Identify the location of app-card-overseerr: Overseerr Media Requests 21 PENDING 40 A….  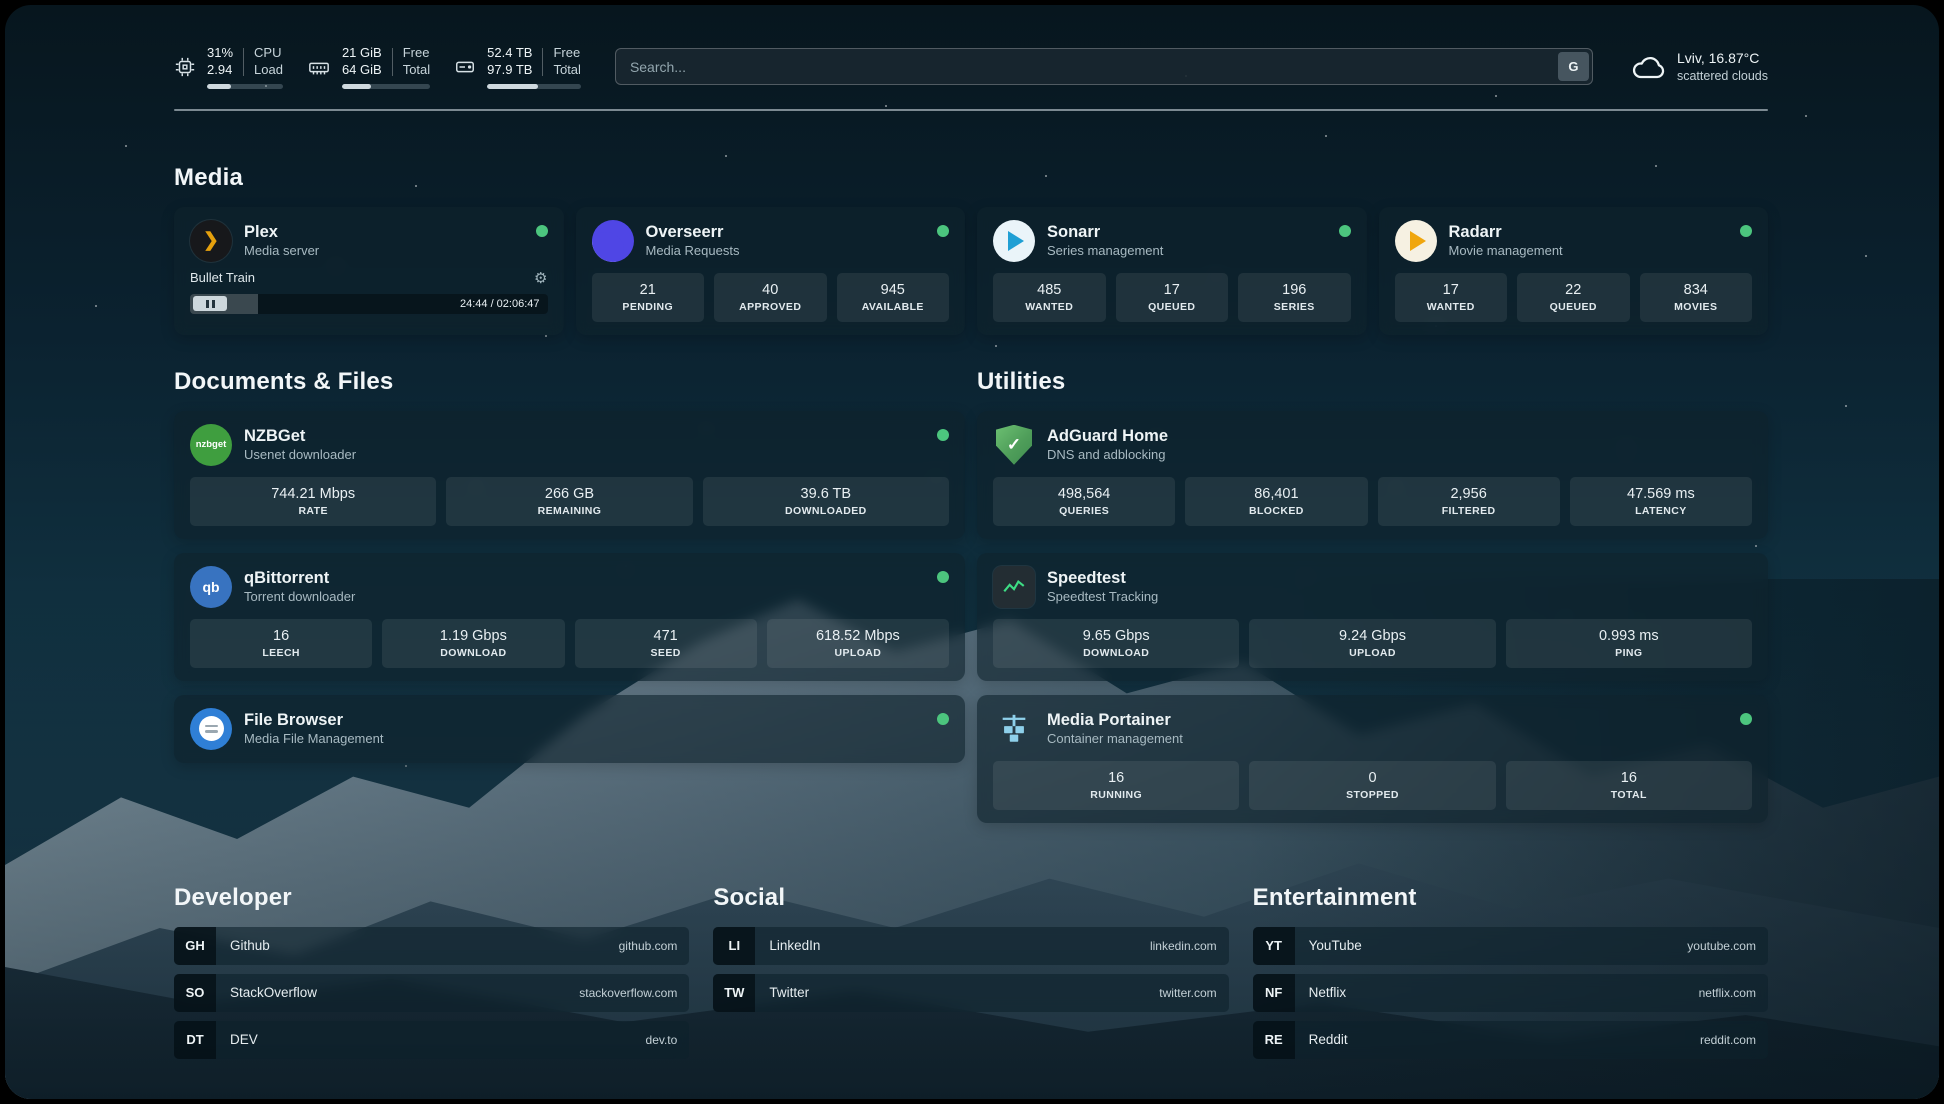
(770, 270).